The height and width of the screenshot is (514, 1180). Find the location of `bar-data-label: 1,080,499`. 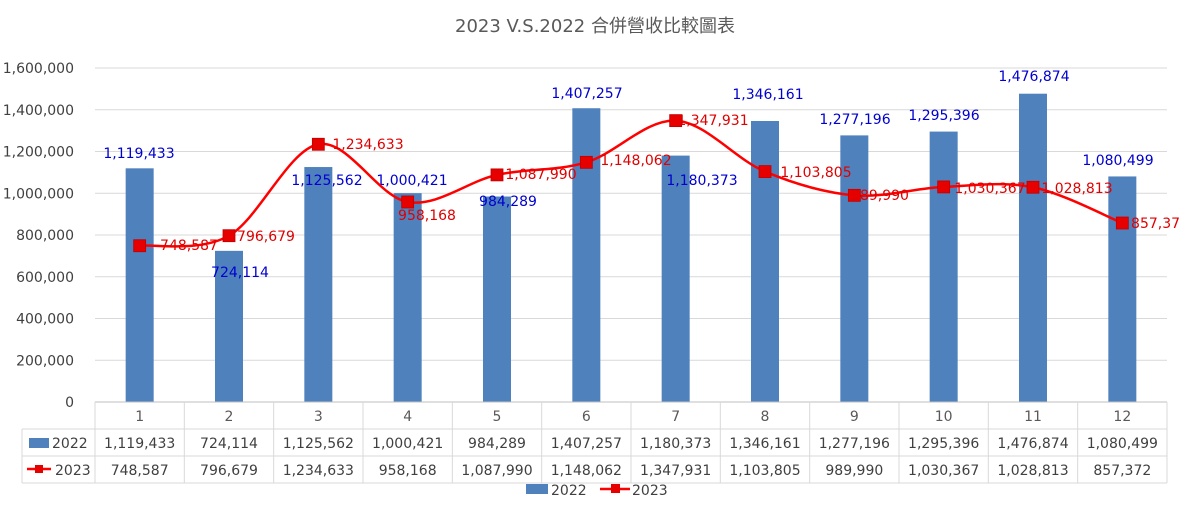

bar-data-label: 1,080,499 is located at coordinates (1117, 161).